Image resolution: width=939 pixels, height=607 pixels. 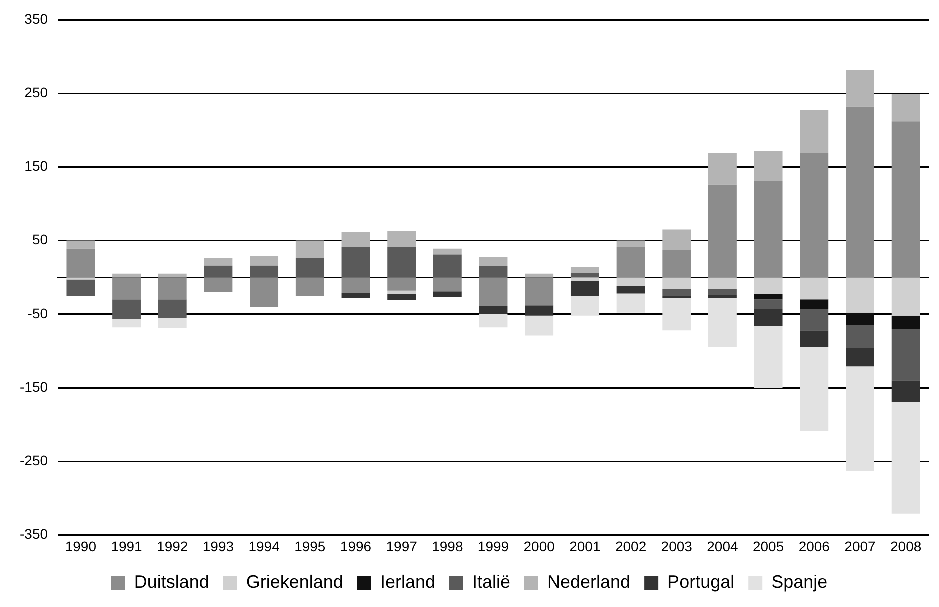 I want to click on x-tick-label: 1996, so click(x=356, y=546).